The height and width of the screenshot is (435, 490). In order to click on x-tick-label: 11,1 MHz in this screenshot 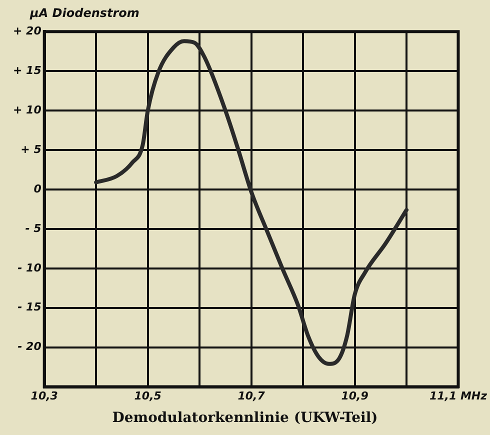, I will do `click(458, 395)`.